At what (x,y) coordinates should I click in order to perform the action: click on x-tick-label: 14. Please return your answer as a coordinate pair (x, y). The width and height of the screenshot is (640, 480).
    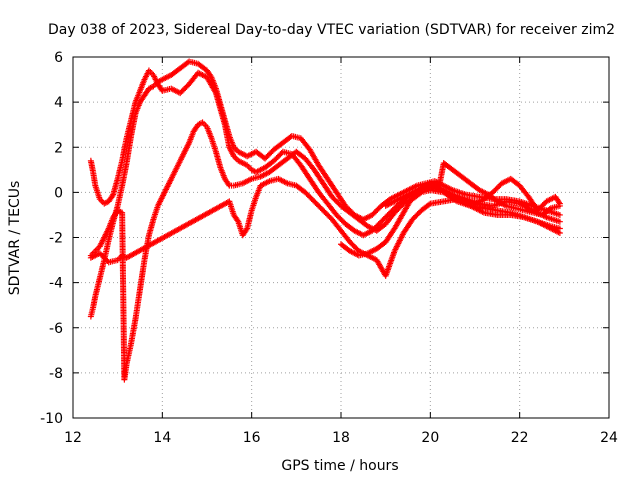
    Looking at the image, I should click on (162, 438).